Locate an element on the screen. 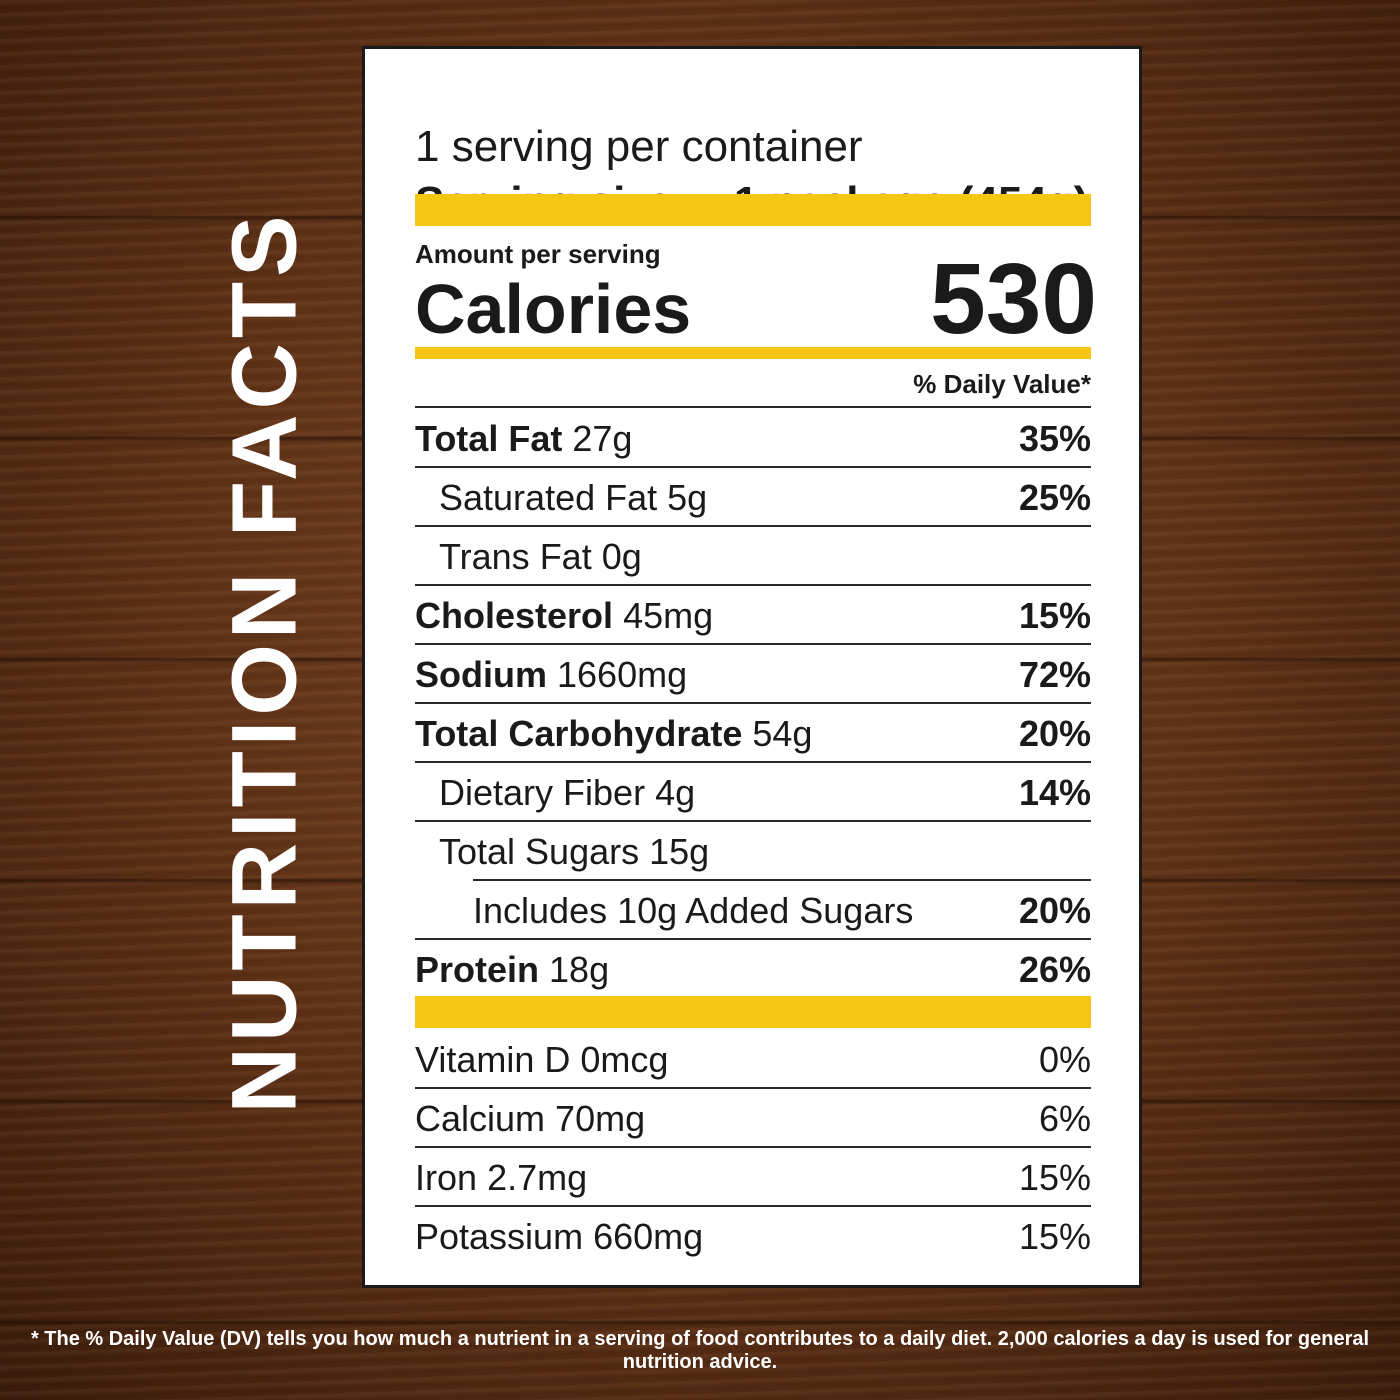 The height and width of the screenshot is (1400, 1400). nutrient-name: Total Sugars is located at coordinates (539, 851).